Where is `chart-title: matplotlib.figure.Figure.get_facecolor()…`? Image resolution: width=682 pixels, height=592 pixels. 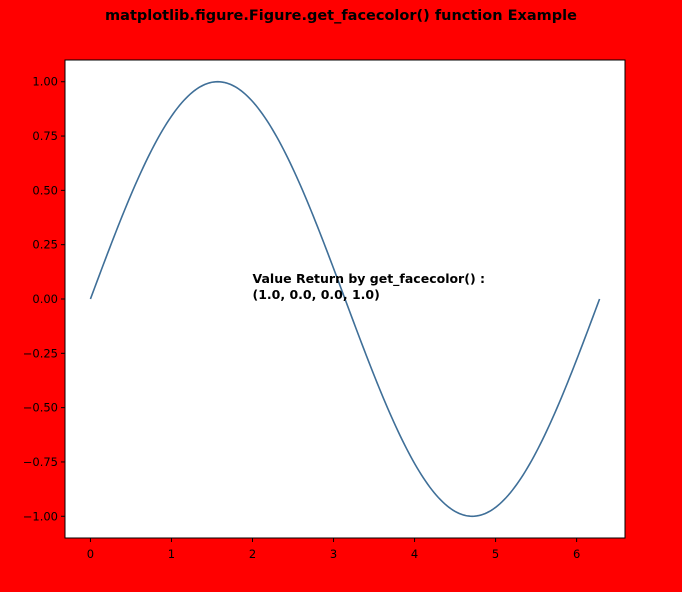 chart-title: matplotlib.figure.Figure.get_facecolor()… is located at coordinates (341, 16).